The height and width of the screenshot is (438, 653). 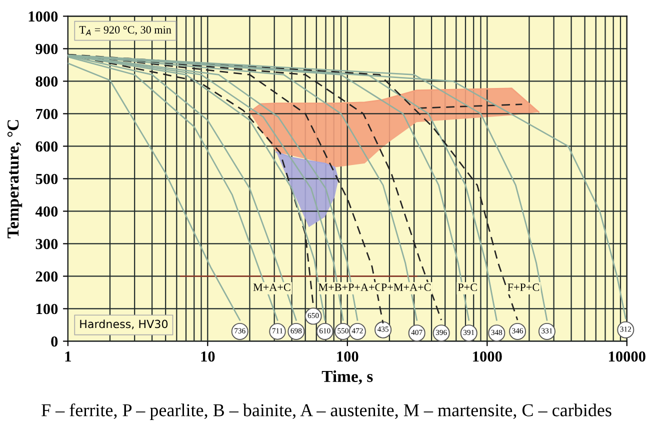 What do you see at coordinates (47, 244) in the screenshot?
I see `y-tick-label: 300` at bounding box center [47, 244].